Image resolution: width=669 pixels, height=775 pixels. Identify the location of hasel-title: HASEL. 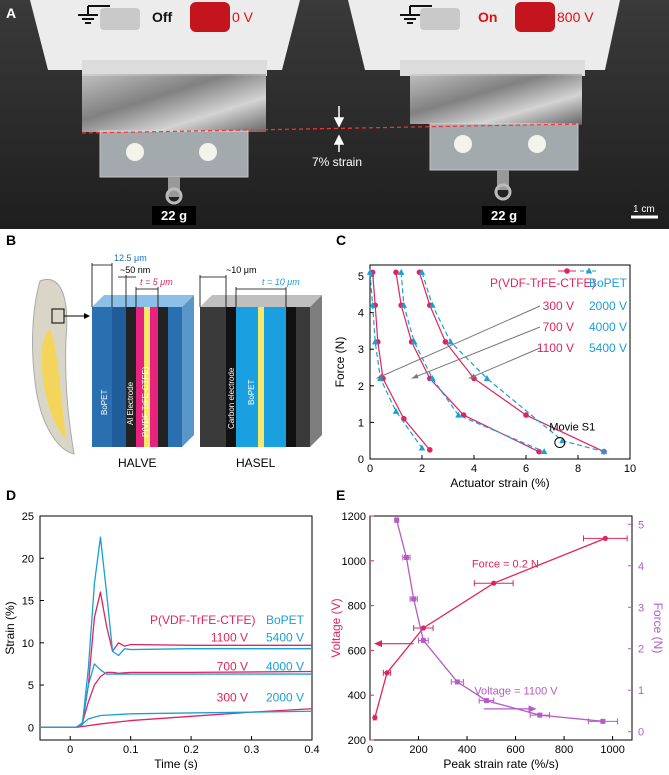
(256, 463).